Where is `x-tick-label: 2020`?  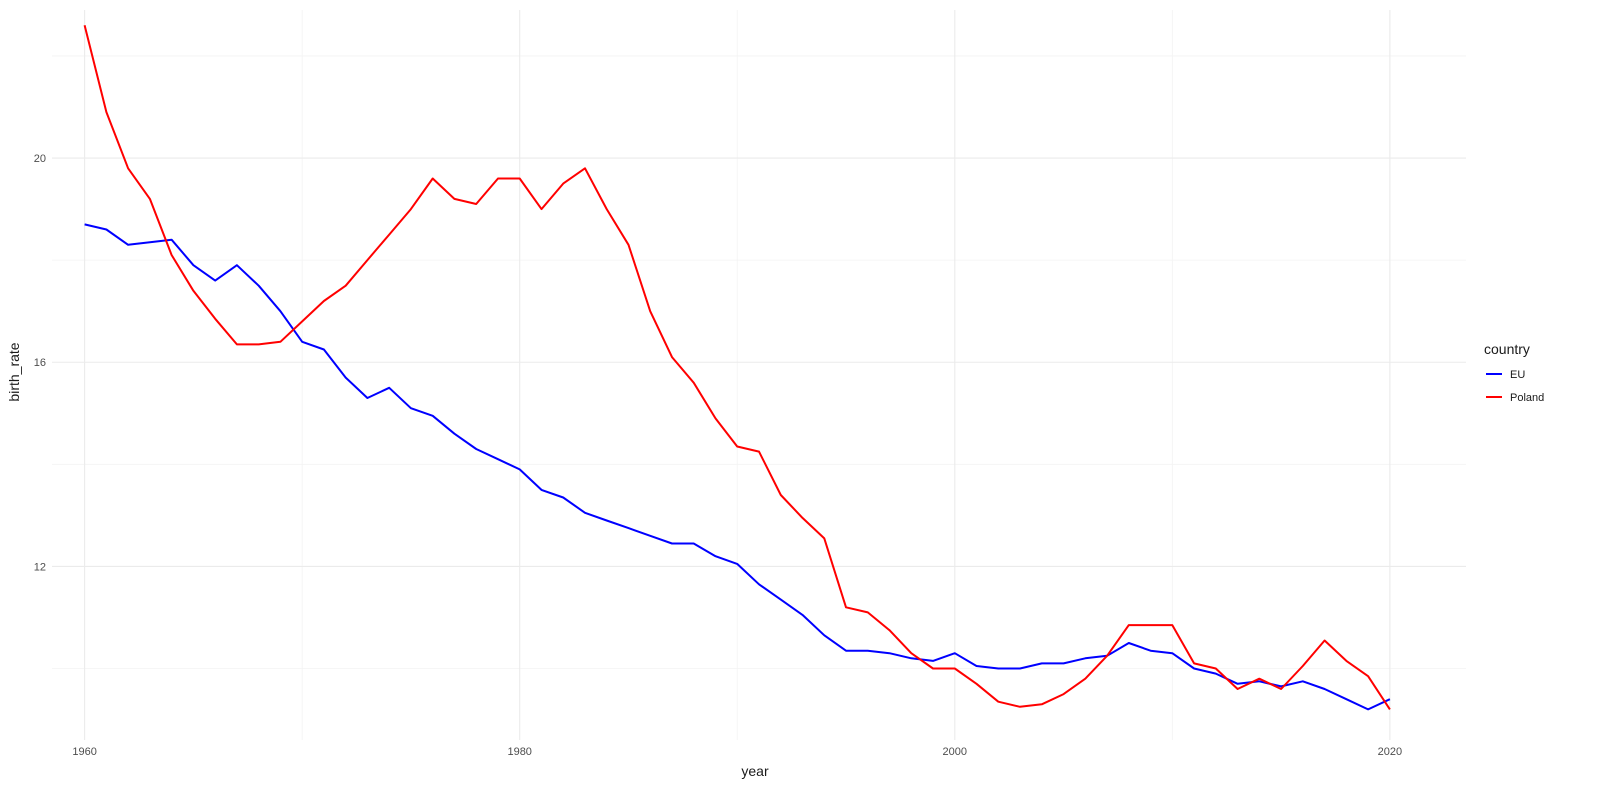
x-tick-label: 2020 is located at coordinates (1390, 752).